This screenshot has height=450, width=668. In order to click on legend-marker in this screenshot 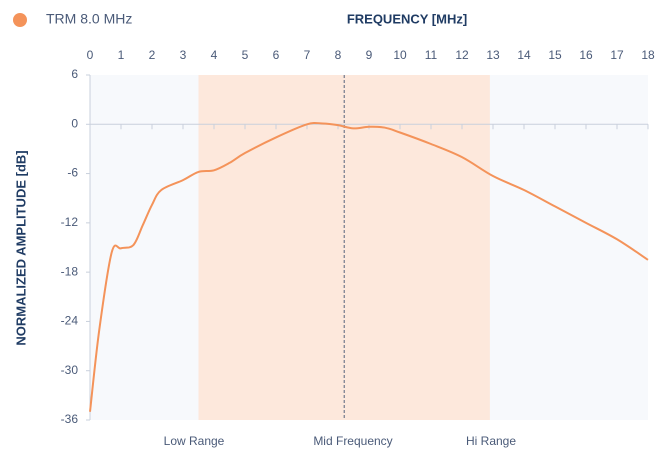, I will do `click(20, 20)`.